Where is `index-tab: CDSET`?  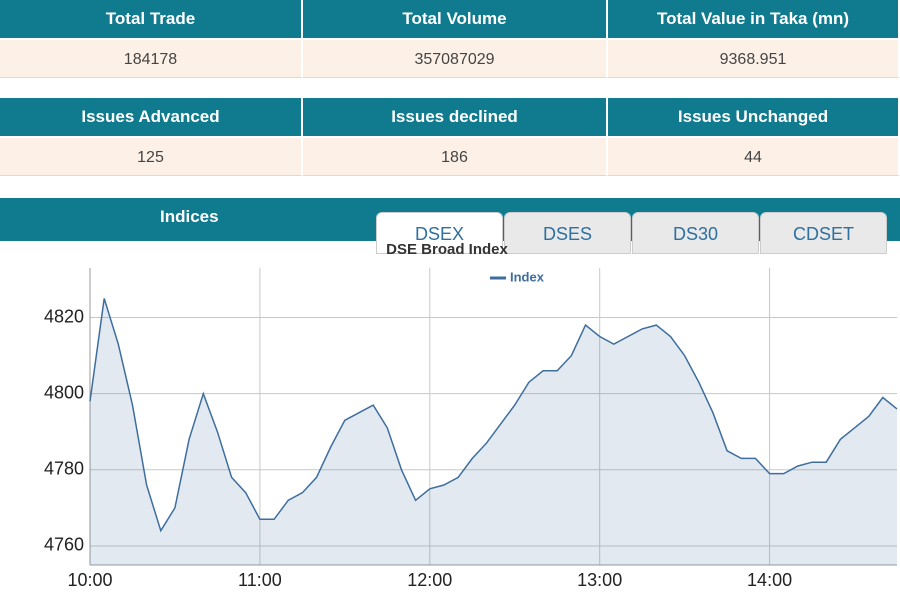 index-tab: CDSET is located at coordinates (823, 233).